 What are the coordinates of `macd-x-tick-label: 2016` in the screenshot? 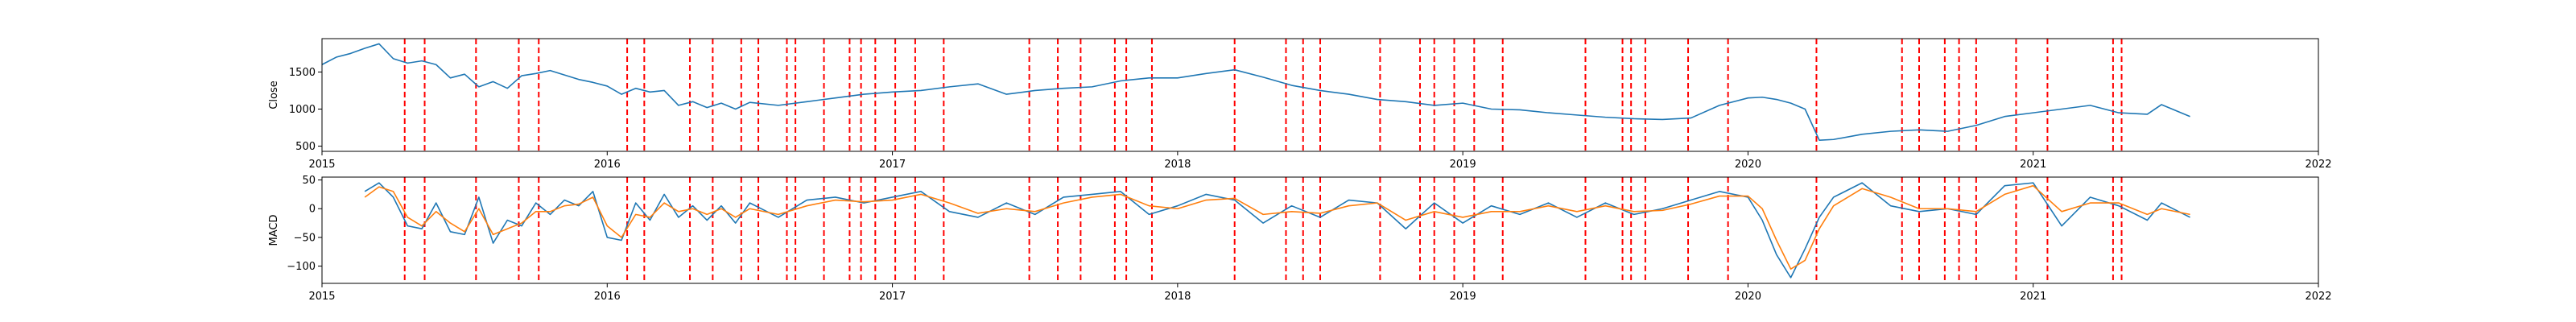 It's located at (607, 297).